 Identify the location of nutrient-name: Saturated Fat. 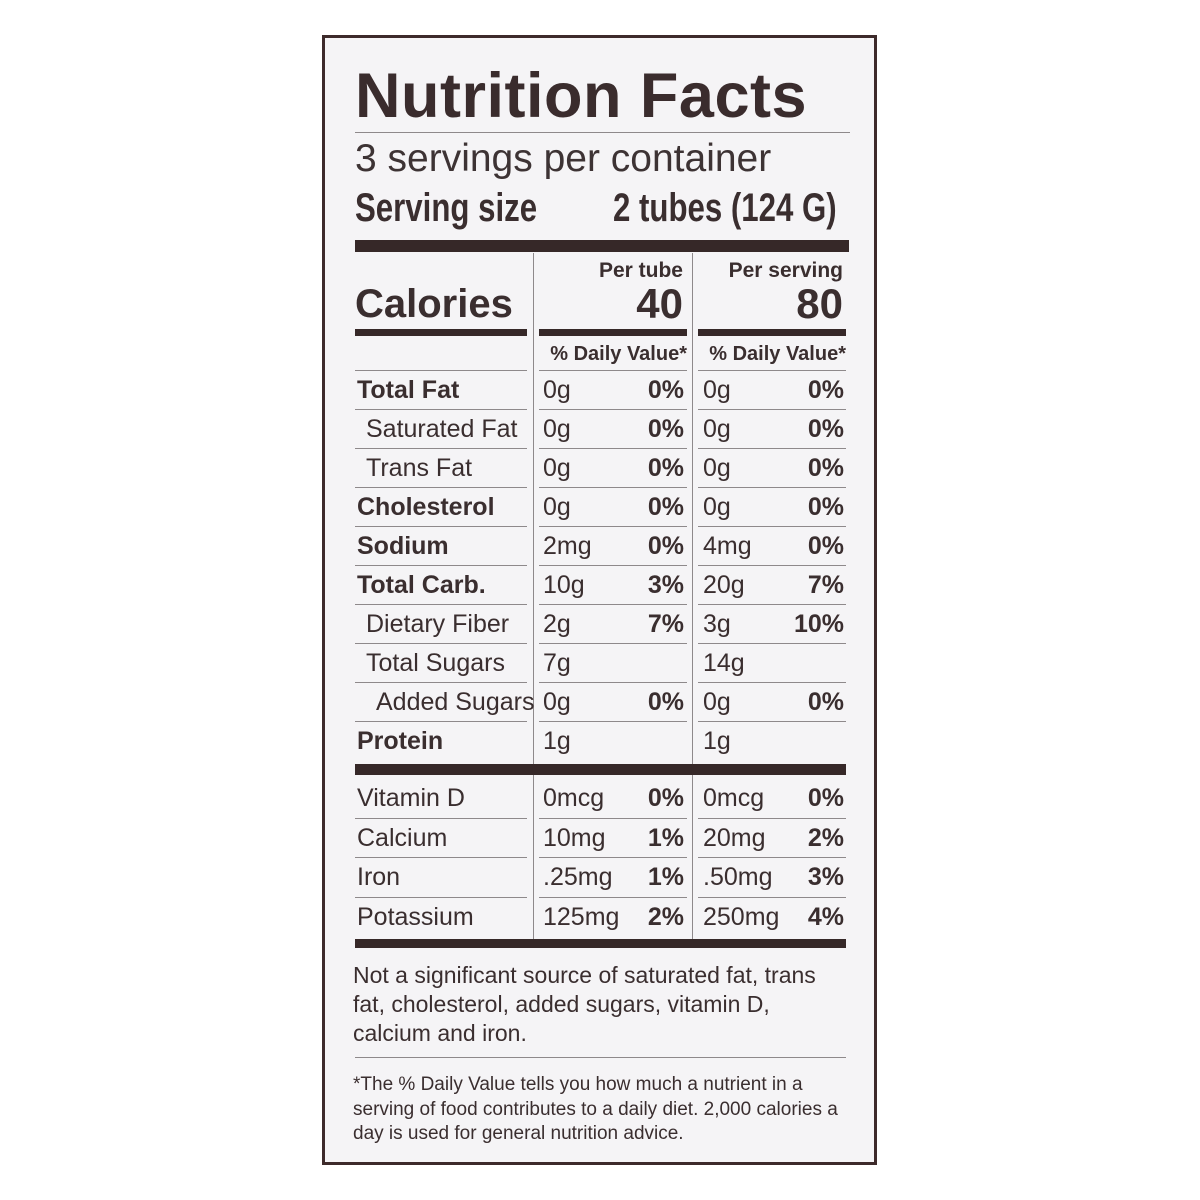
(442, 429).